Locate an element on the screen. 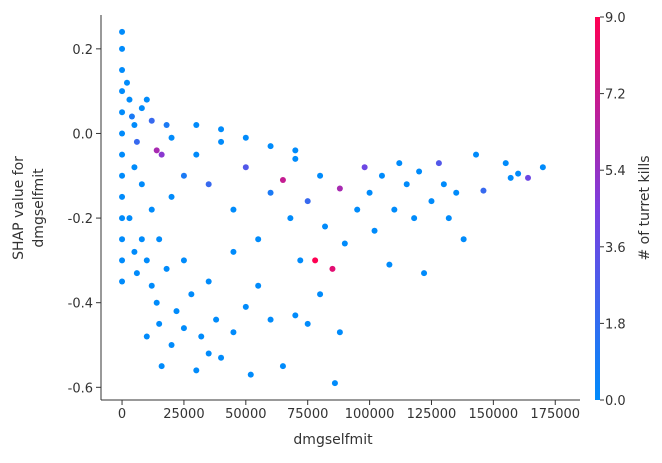 The image size is (662, 463). y-axis-label: dmgselfmit is located at coordinates (39, 208).